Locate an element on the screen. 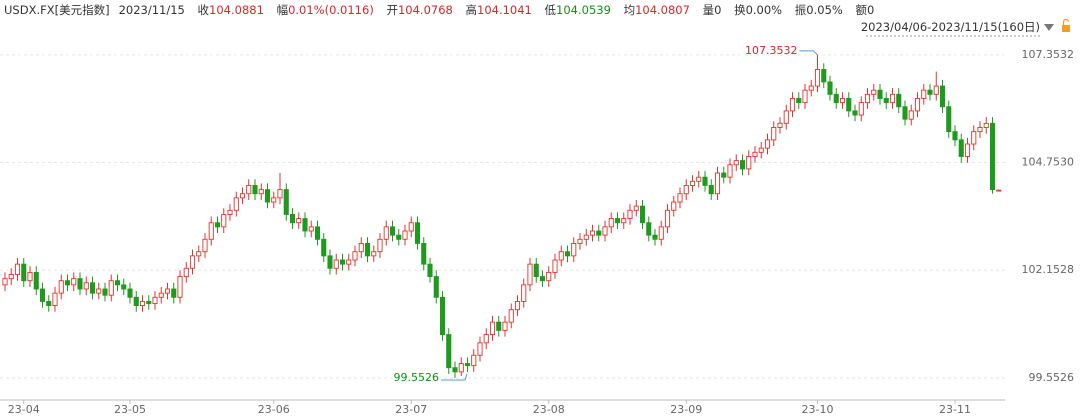 The image size is (1080, 419). value: 0.05% is located at coordinates (824, 10).